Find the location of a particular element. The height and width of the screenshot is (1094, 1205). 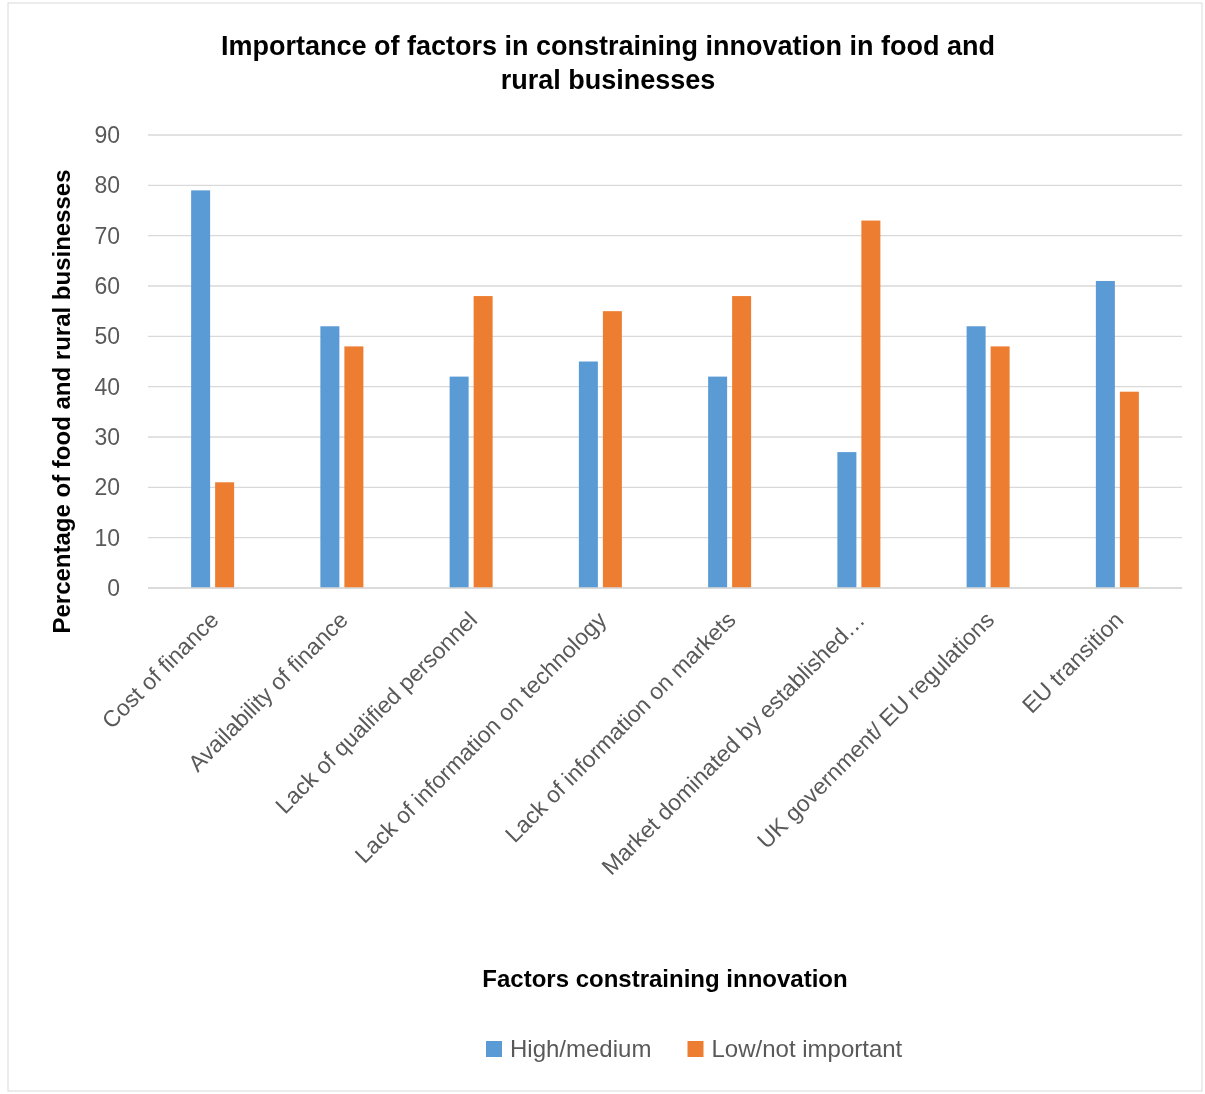

x-axis-title: Factors constraining innovation is located at coordinates (665, 978).